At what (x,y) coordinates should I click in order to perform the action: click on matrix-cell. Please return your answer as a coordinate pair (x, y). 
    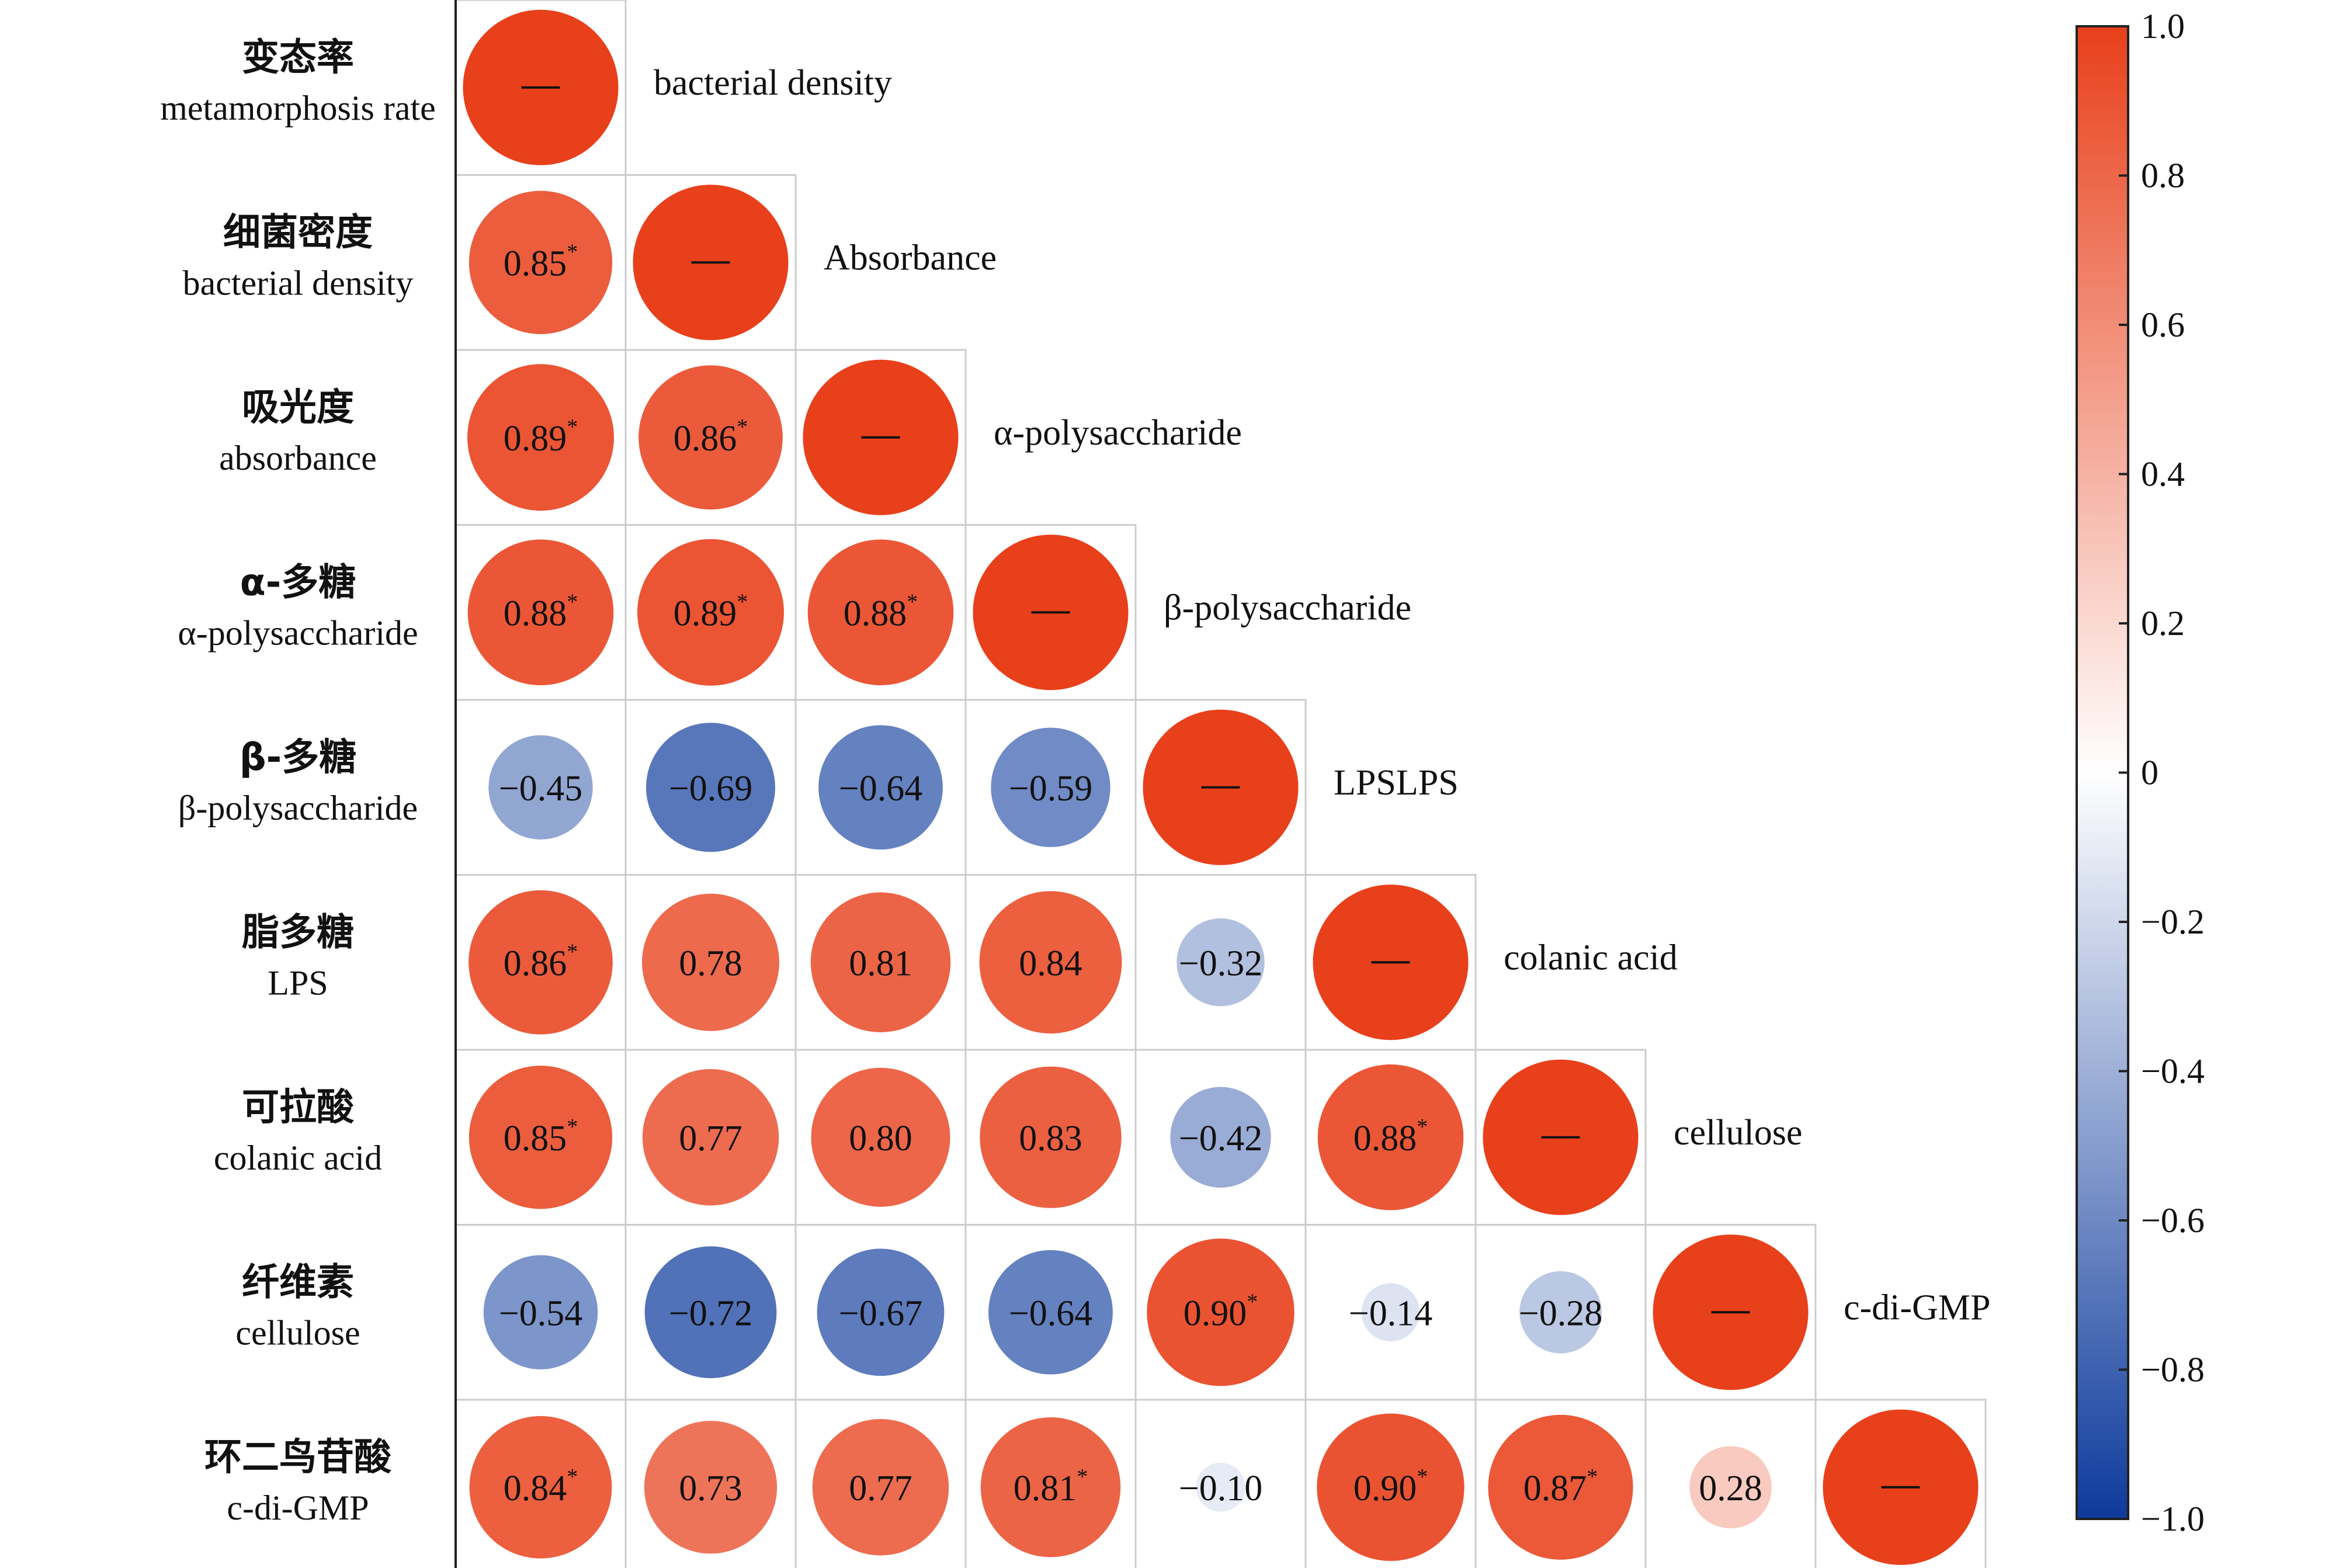
    Looking at the image, I should click on (1901, 1483).